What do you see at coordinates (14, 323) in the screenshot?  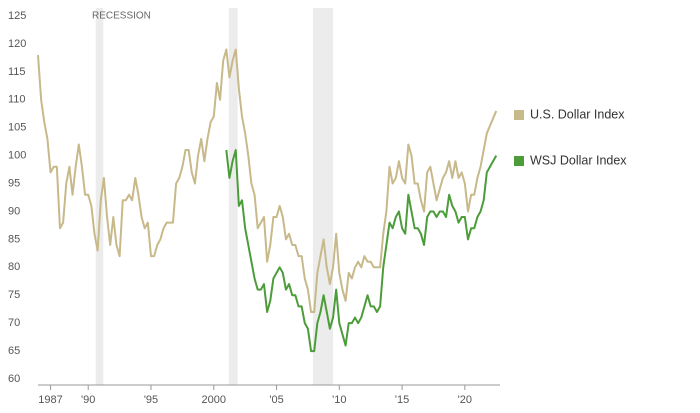 I see `y-tick-label: 70` at bounding box center [14, 323].